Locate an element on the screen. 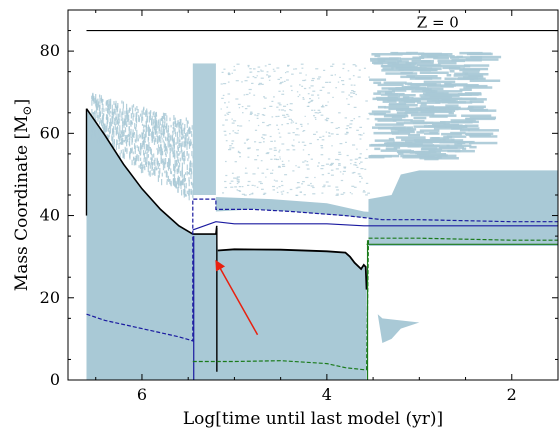  y-tick-label: 60 is located at coordinates (50, 132).